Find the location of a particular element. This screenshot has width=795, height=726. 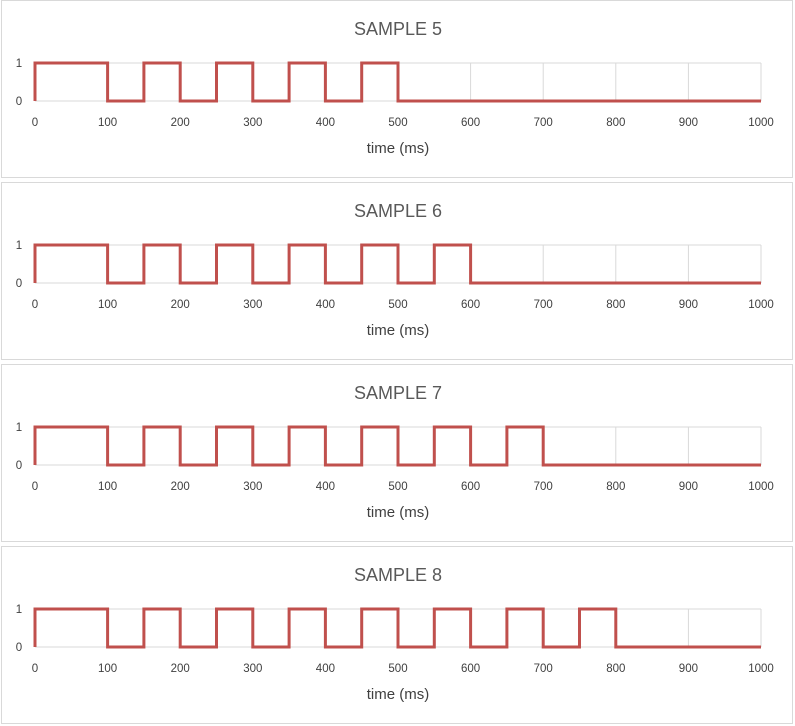

chart-title: SAMPLE 7 is located at coordinates (398, 393).